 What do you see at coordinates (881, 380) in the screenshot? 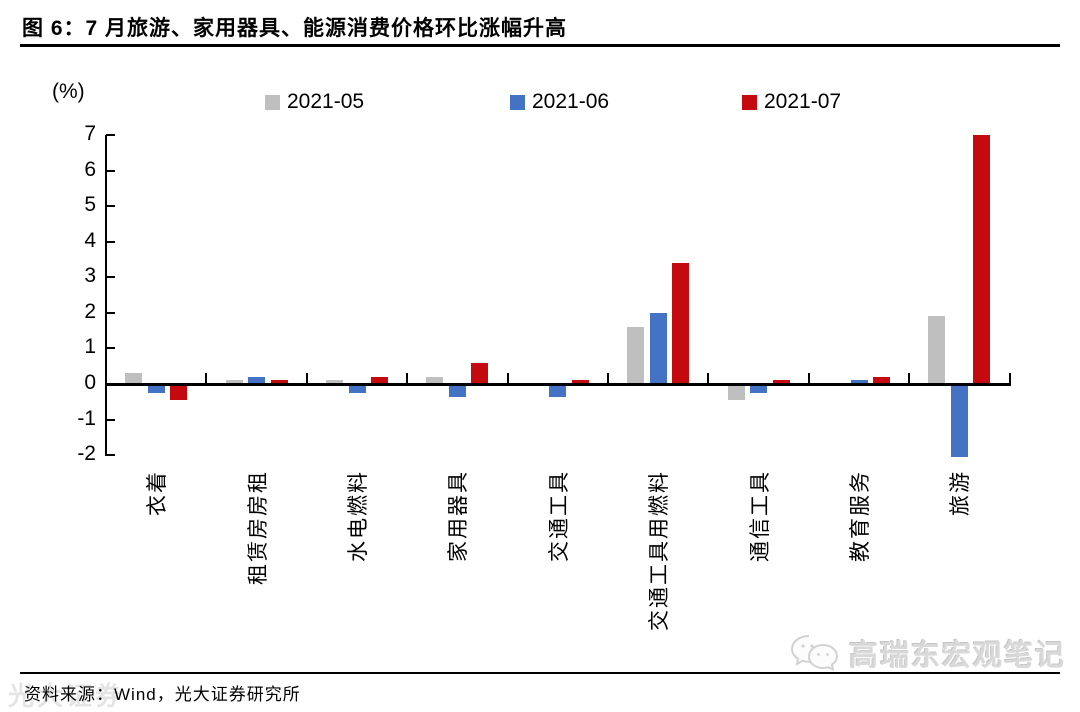
I see `bar-2021-07-教育服务` at bounding box center [881, 380].